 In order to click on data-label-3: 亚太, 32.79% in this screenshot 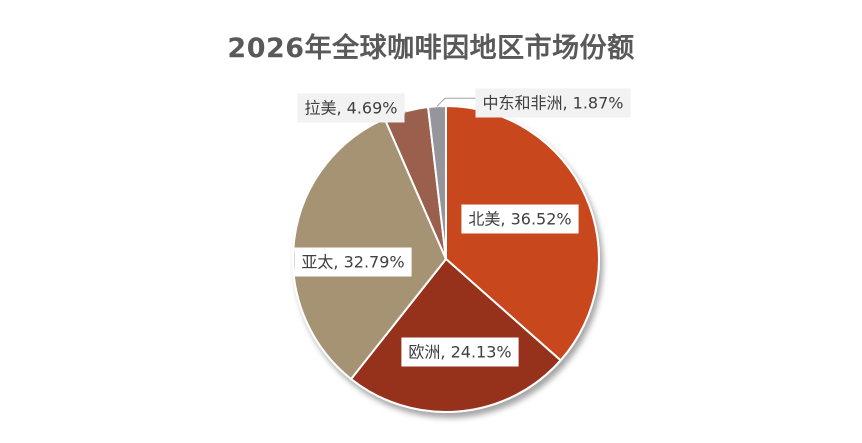, I will do `click(353, 262)`.